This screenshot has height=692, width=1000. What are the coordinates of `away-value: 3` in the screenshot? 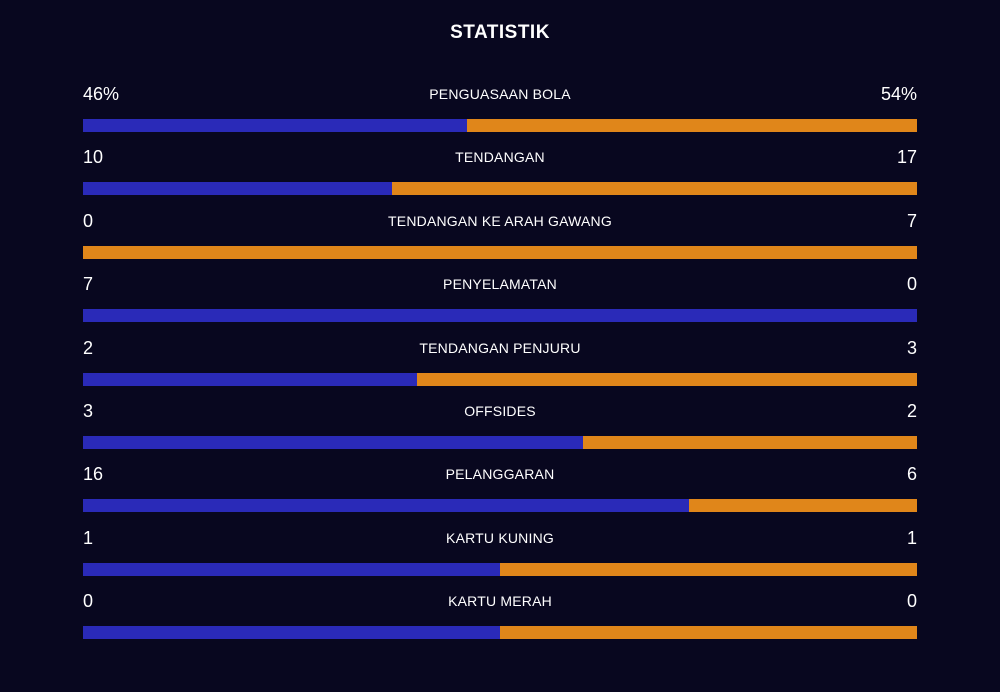 It's located at (911, 347).